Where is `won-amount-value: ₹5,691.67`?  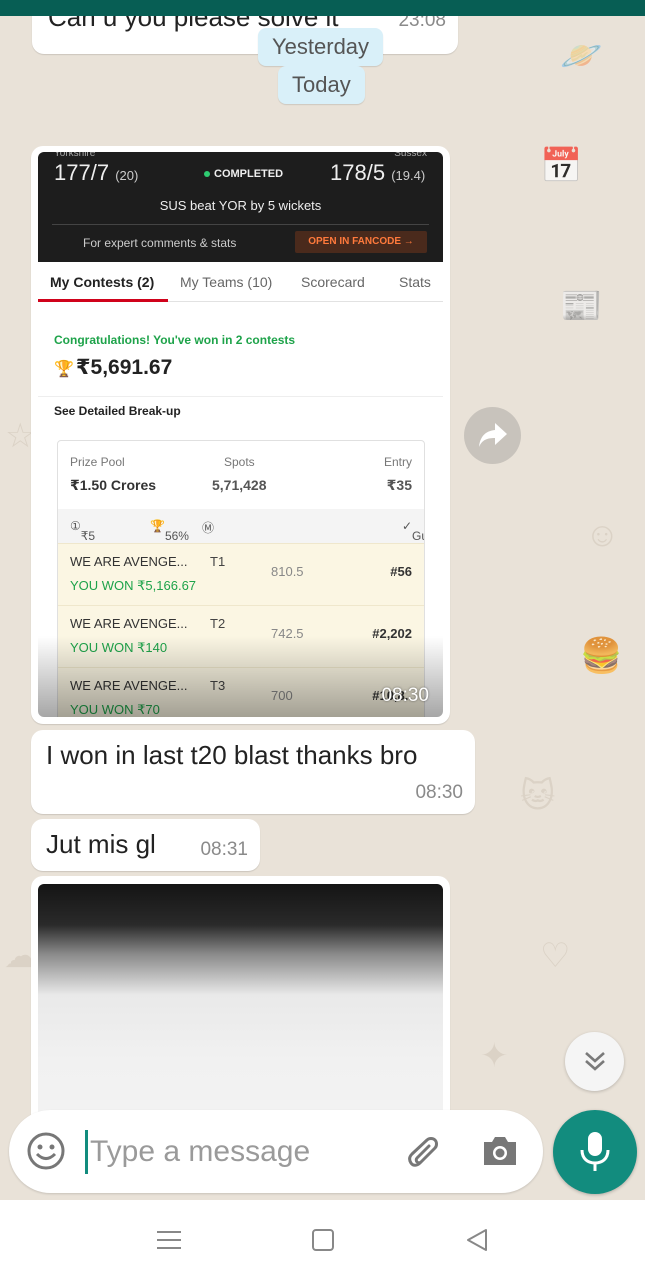
won-amount-value: ₹5,691.67 is located at coordinates (124, 367).